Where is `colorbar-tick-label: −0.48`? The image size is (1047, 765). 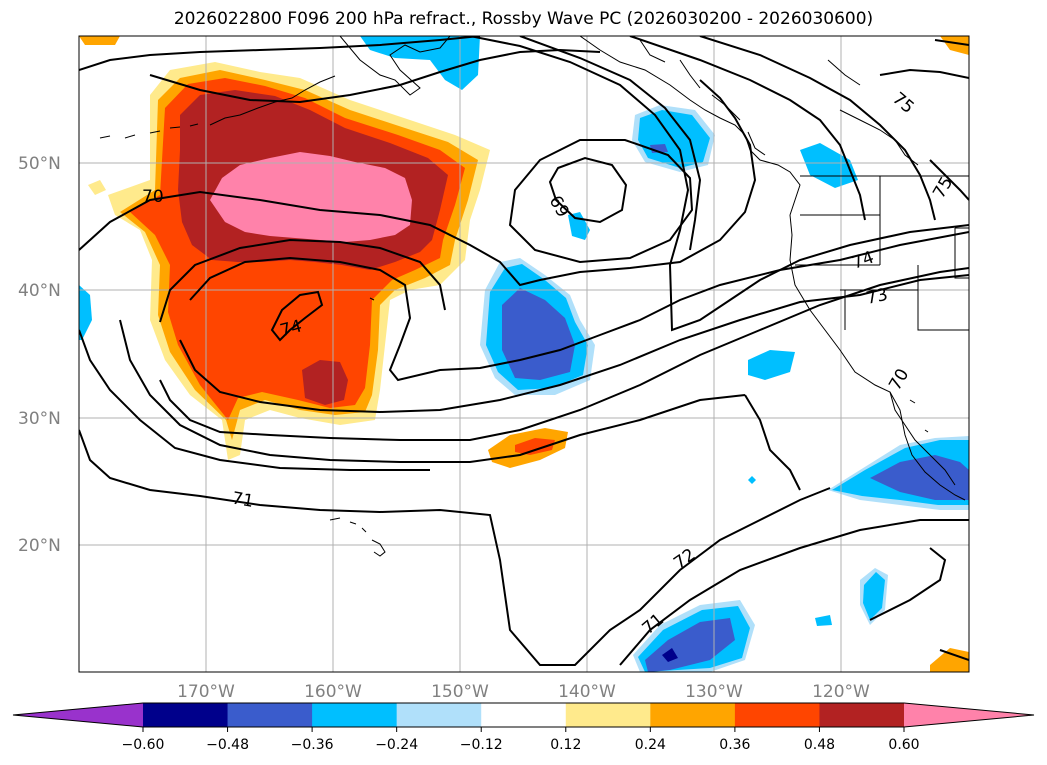
colorbar-tick-label: −0.48 is located at coordinates (227, 745).